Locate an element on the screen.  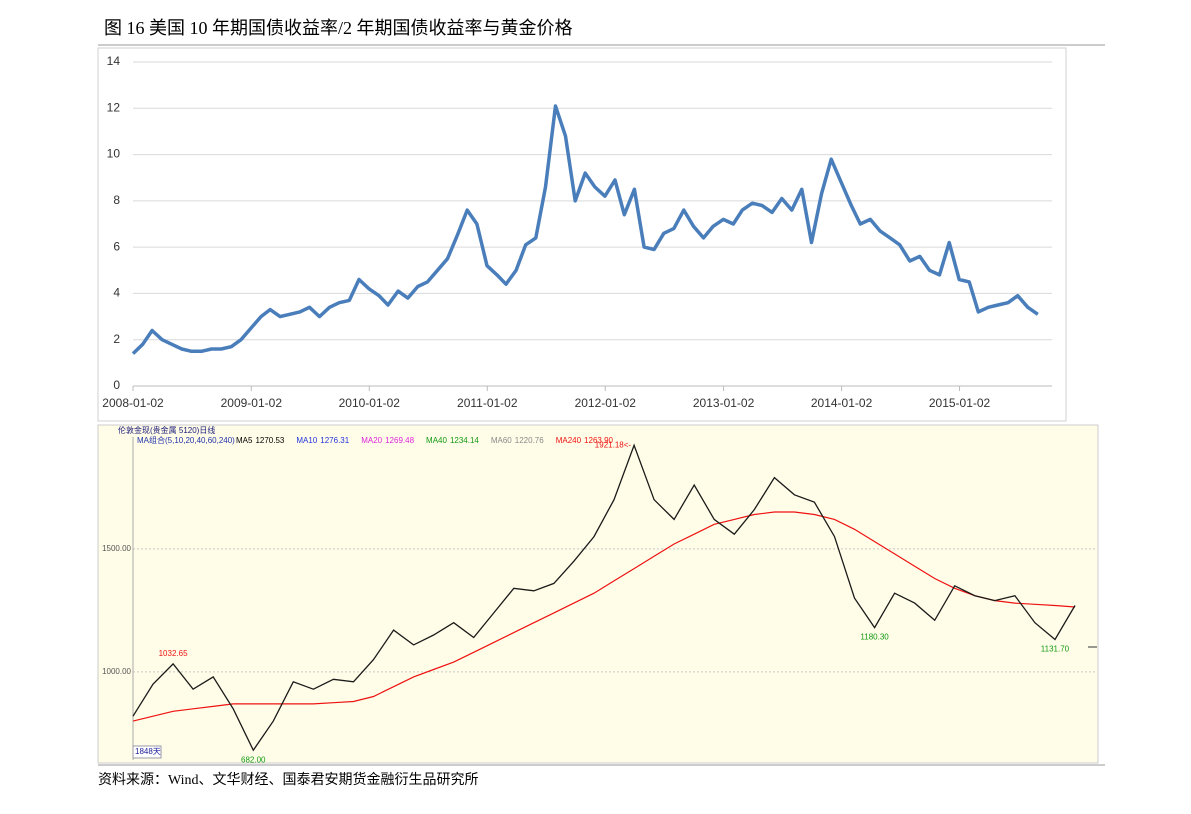
y-tick-label: 1500.00 is located at coordinates (116, 548).